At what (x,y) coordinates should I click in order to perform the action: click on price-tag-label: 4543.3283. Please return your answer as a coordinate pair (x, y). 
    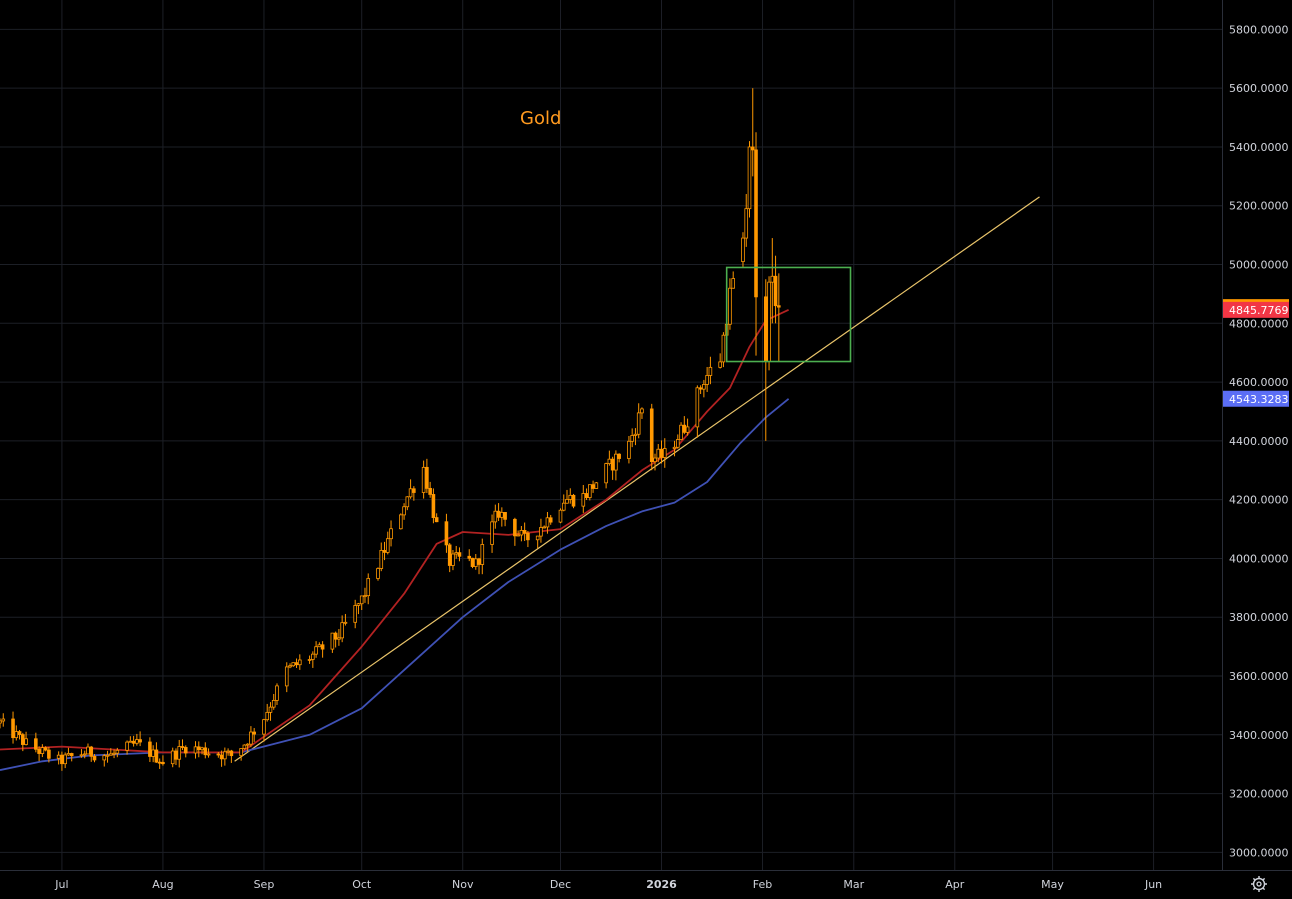
    Looking at the image, I should click on (1259, 399).